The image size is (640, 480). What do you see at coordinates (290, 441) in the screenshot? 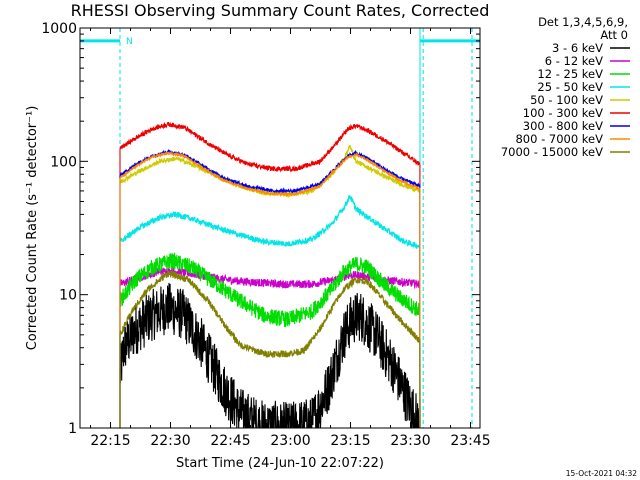
I see `x-tick-label: 23:00` at bounding box center [290, 441].